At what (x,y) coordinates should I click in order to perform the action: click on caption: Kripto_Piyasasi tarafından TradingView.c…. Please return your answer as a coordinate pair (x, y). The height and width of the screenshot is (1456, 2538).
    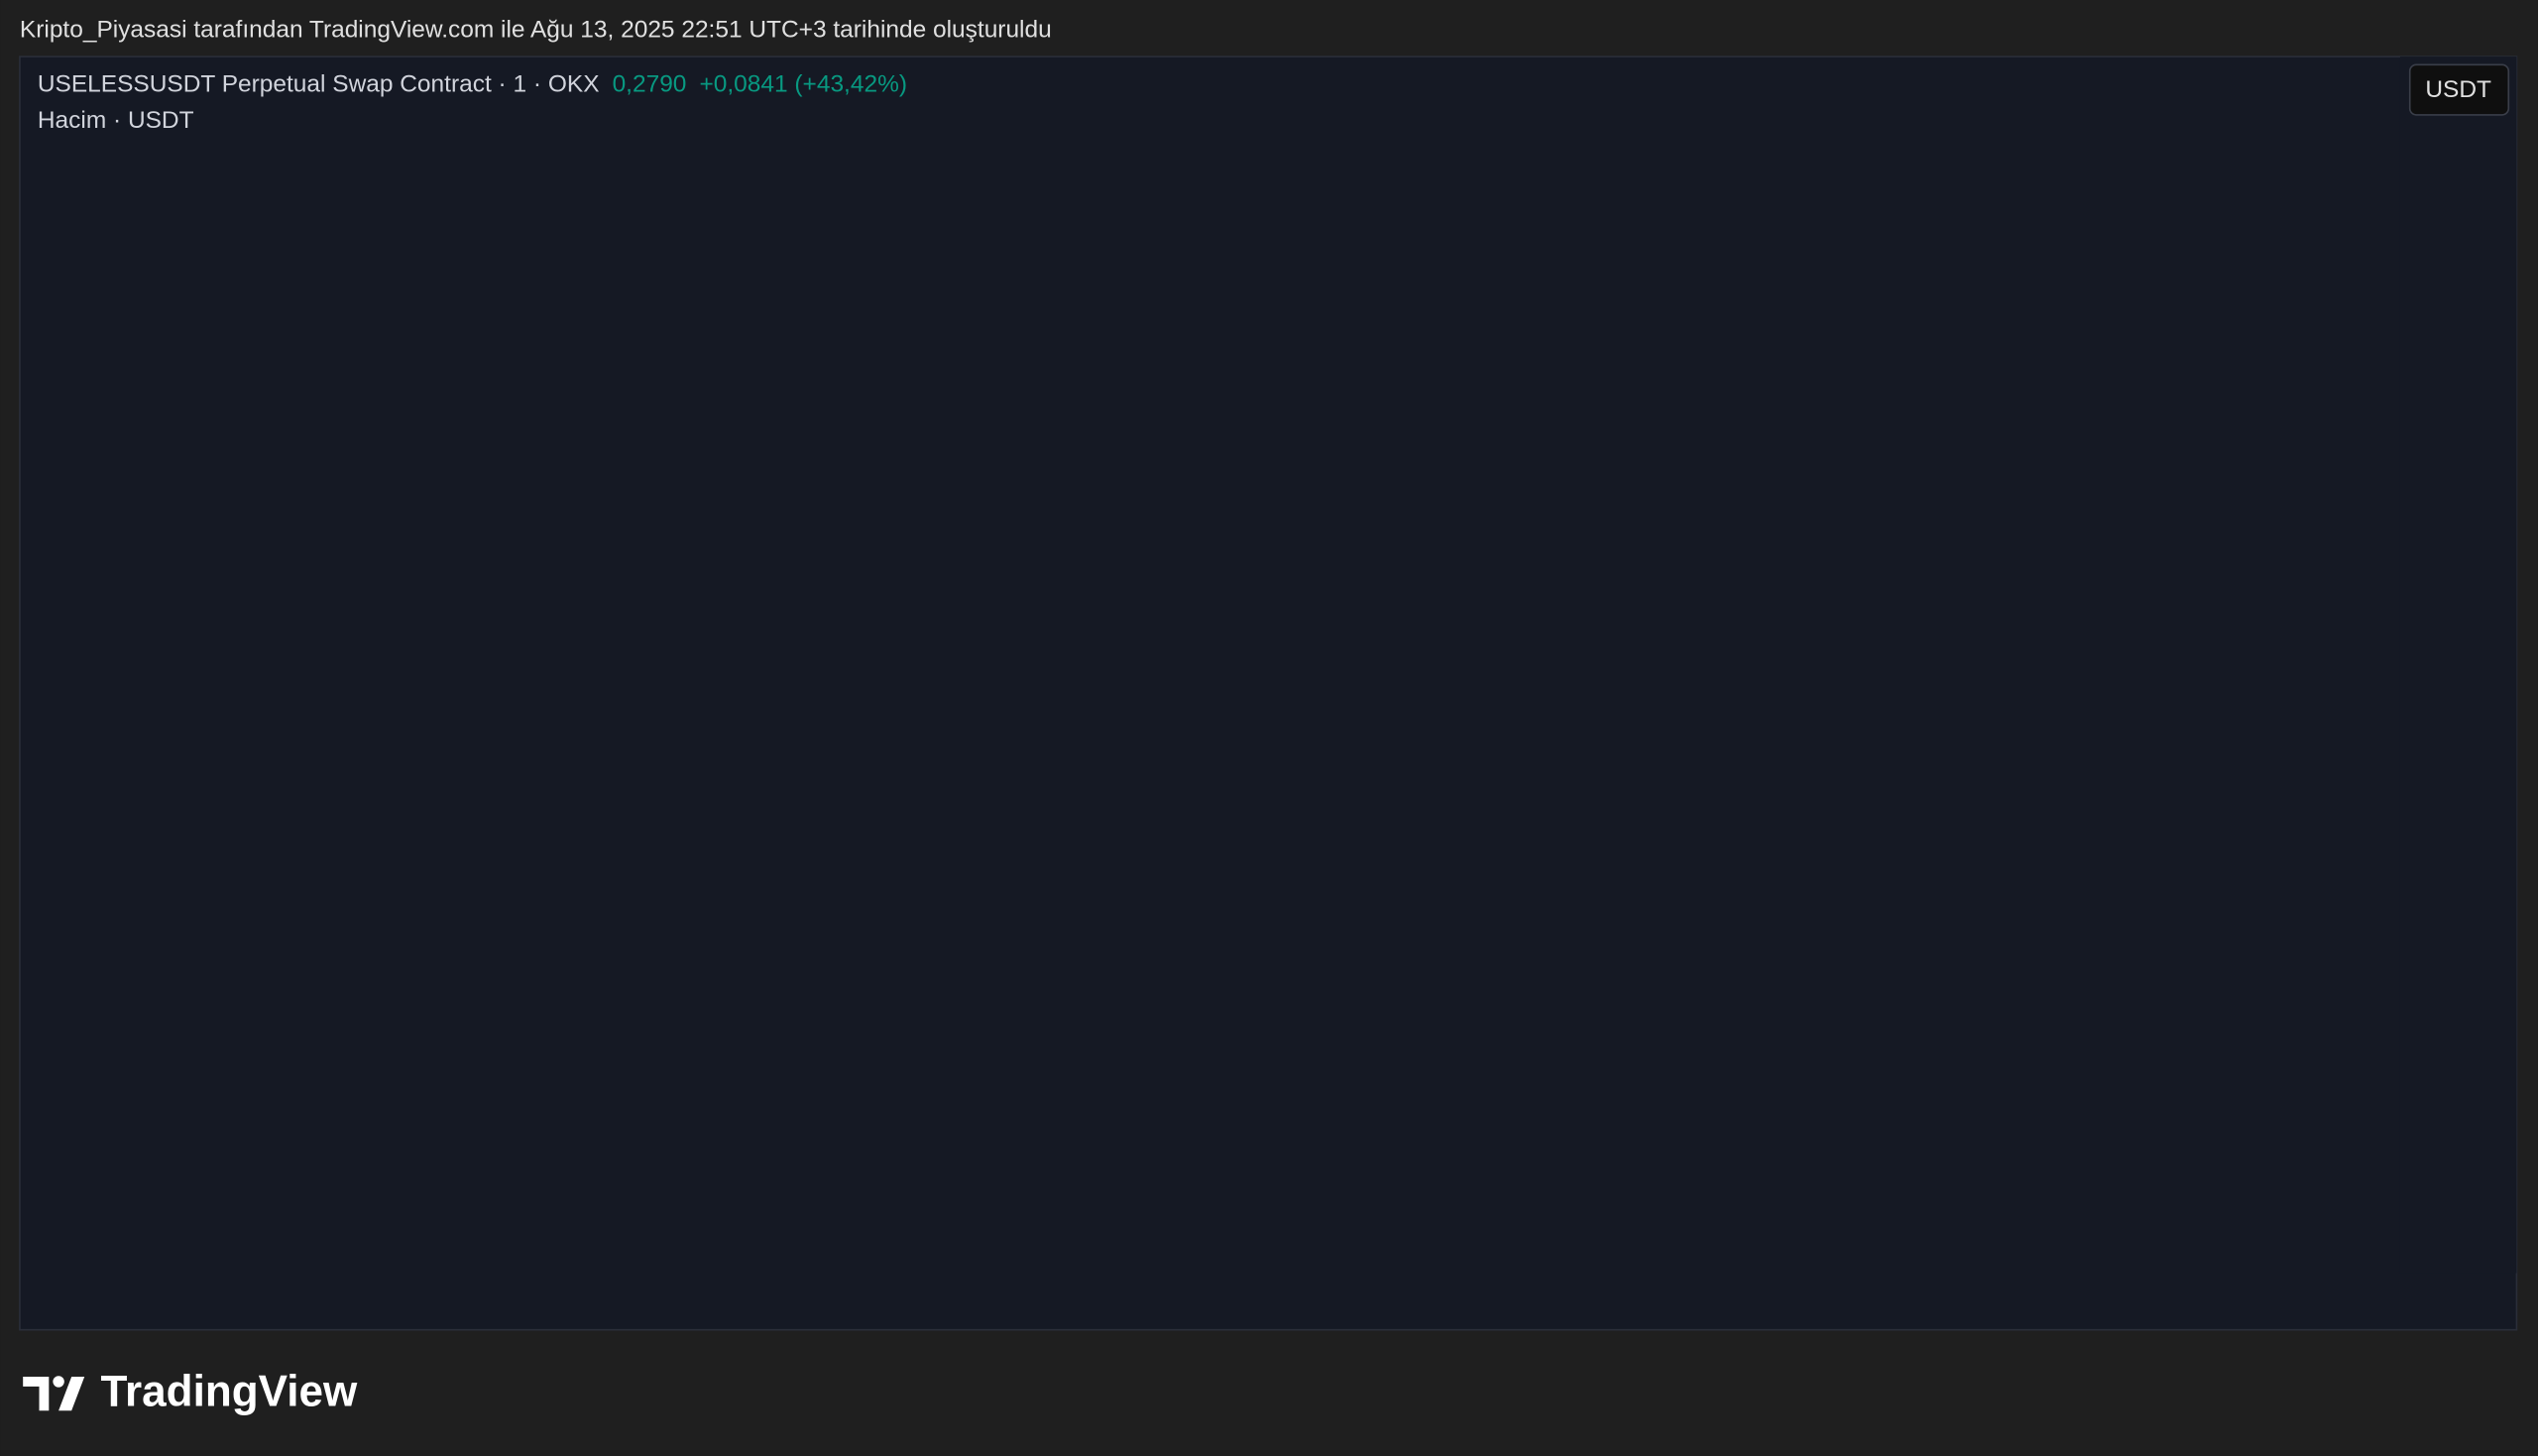
    Looking at the image, I should click on (536, 29).